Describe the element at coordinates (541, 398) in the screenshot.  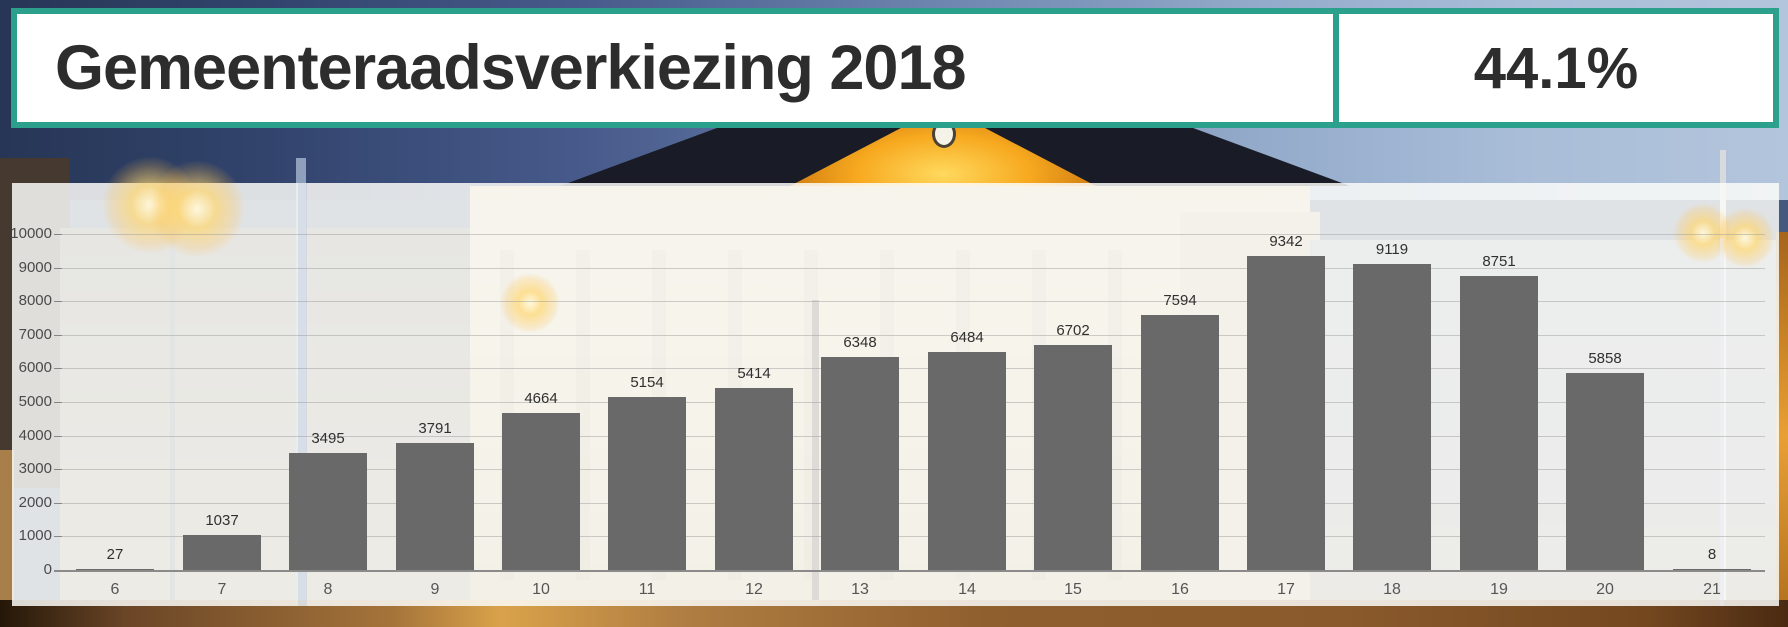
I see `bar-value-label: 4664` at that location.